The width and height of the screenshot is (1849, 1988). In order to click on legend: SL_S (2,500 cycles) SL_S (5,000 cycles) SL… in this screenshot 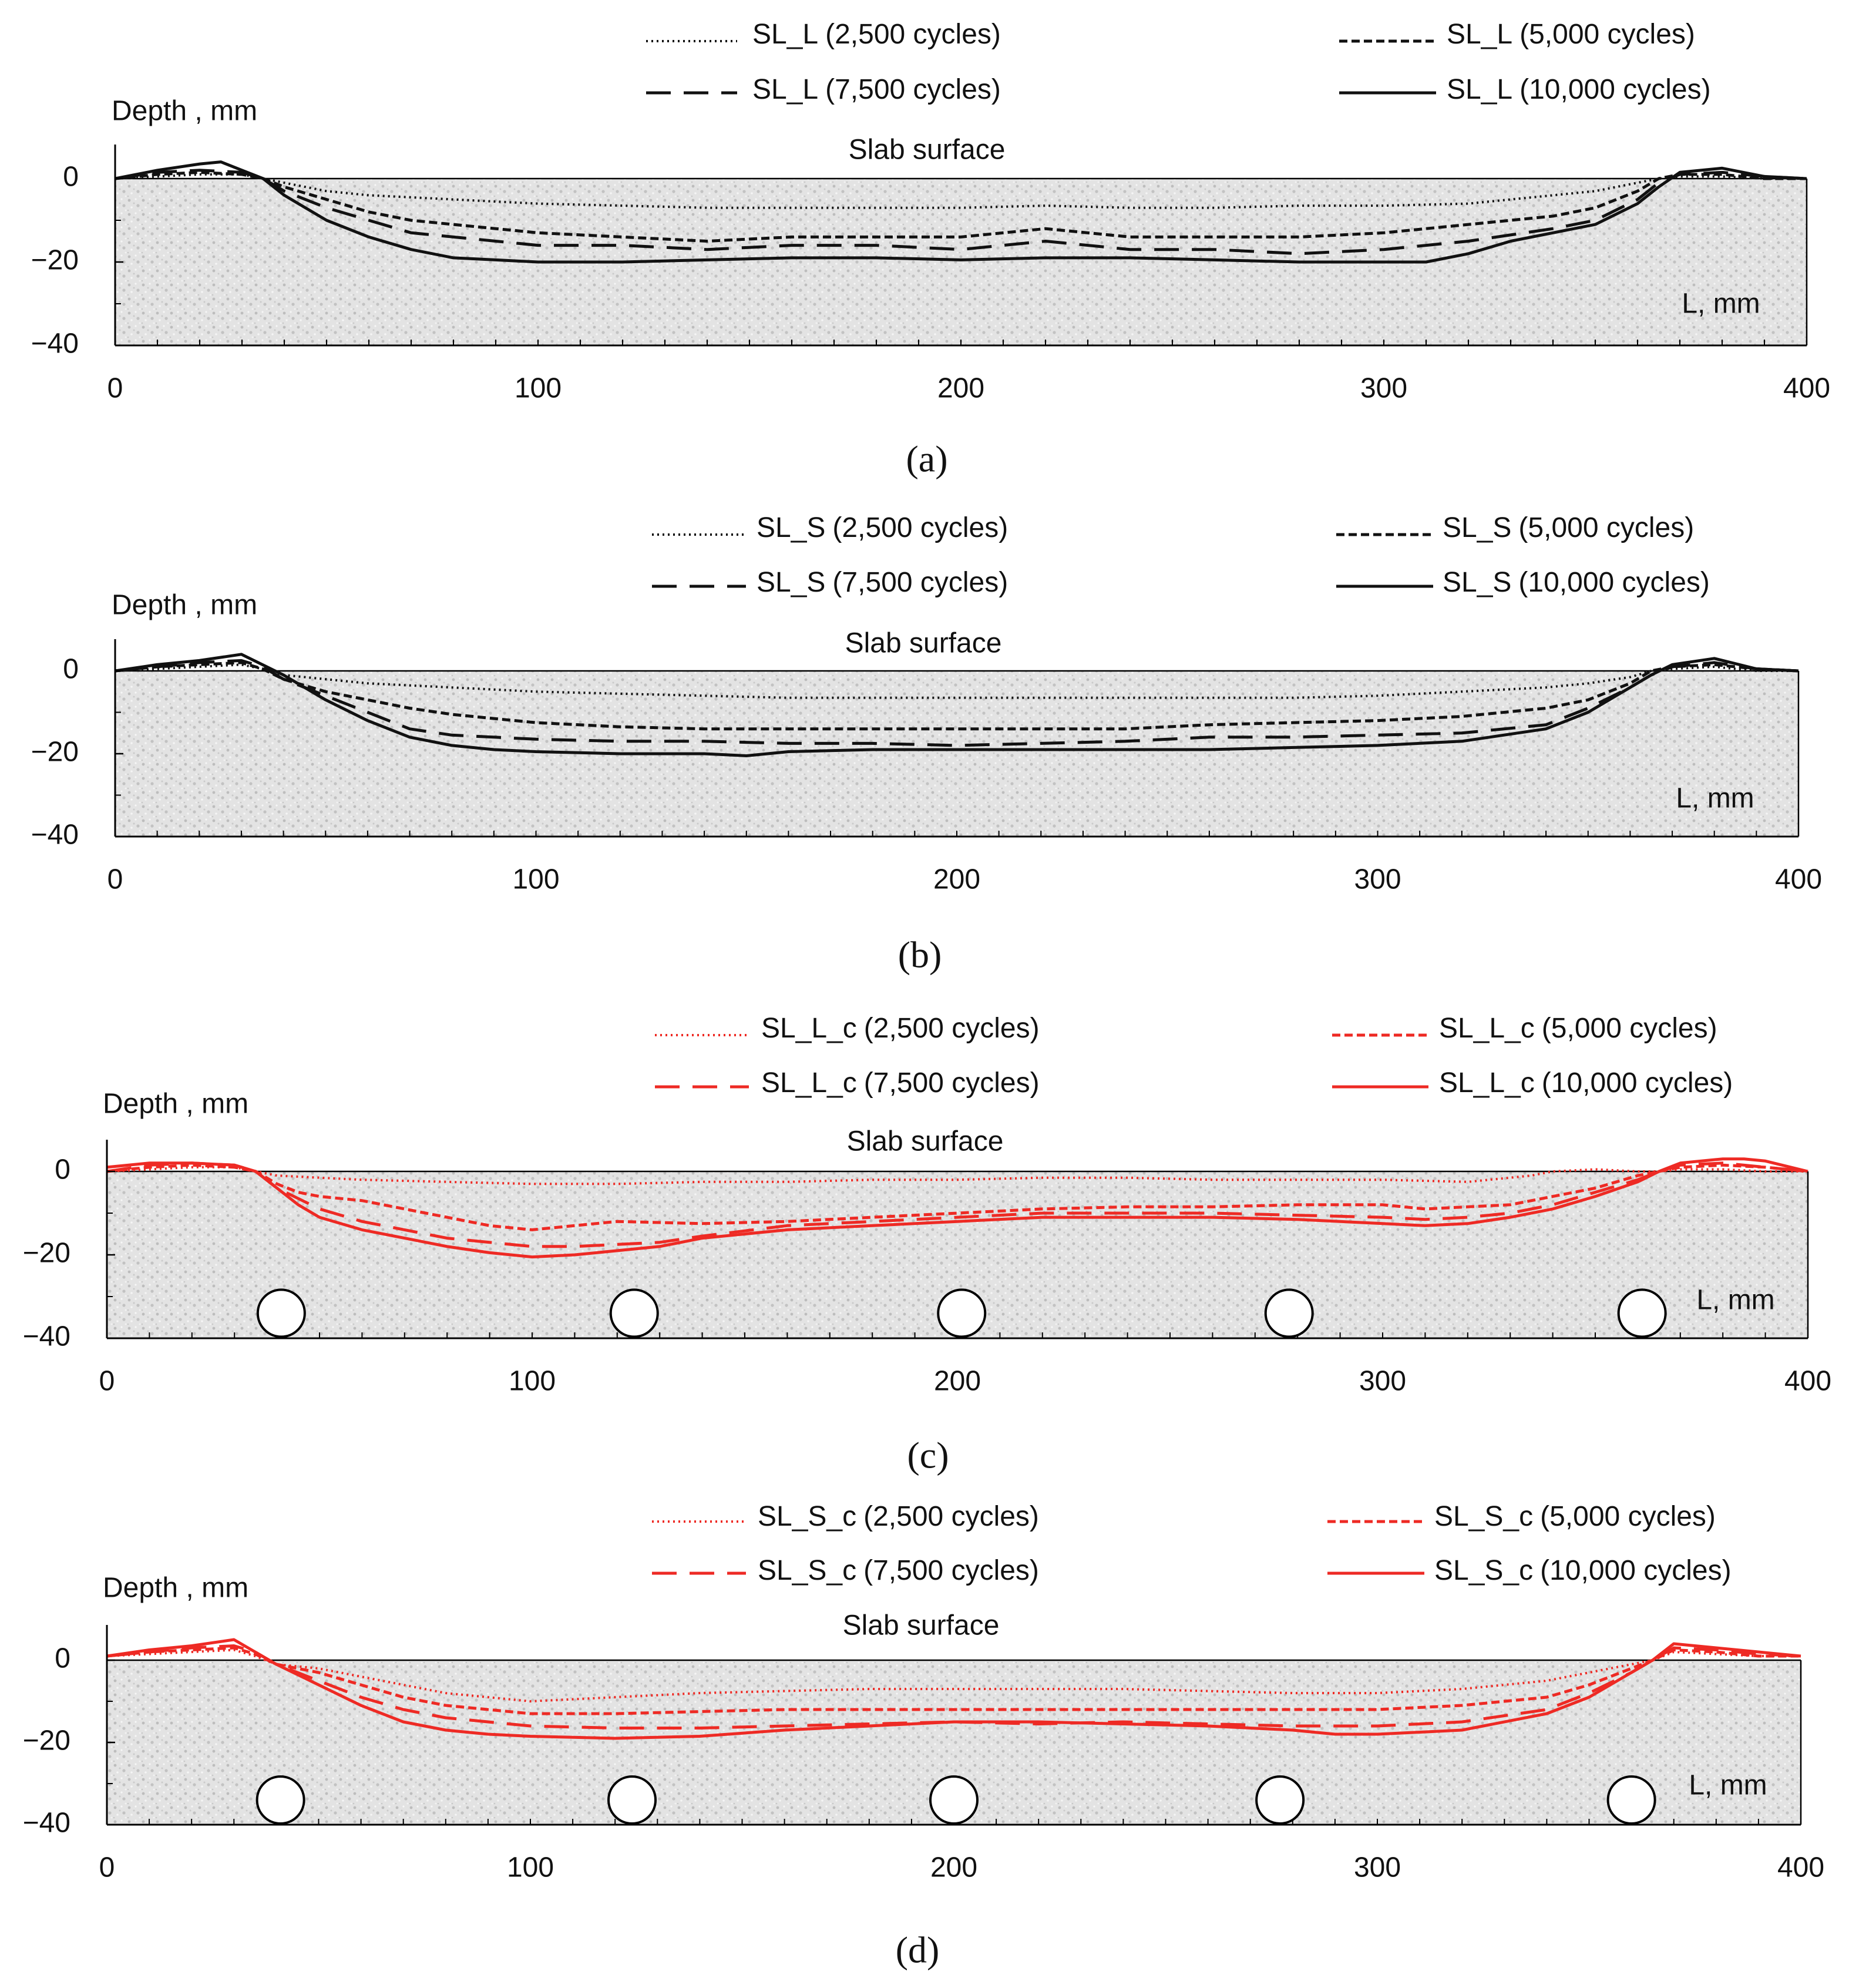, I will do `click(1181, 555)`.